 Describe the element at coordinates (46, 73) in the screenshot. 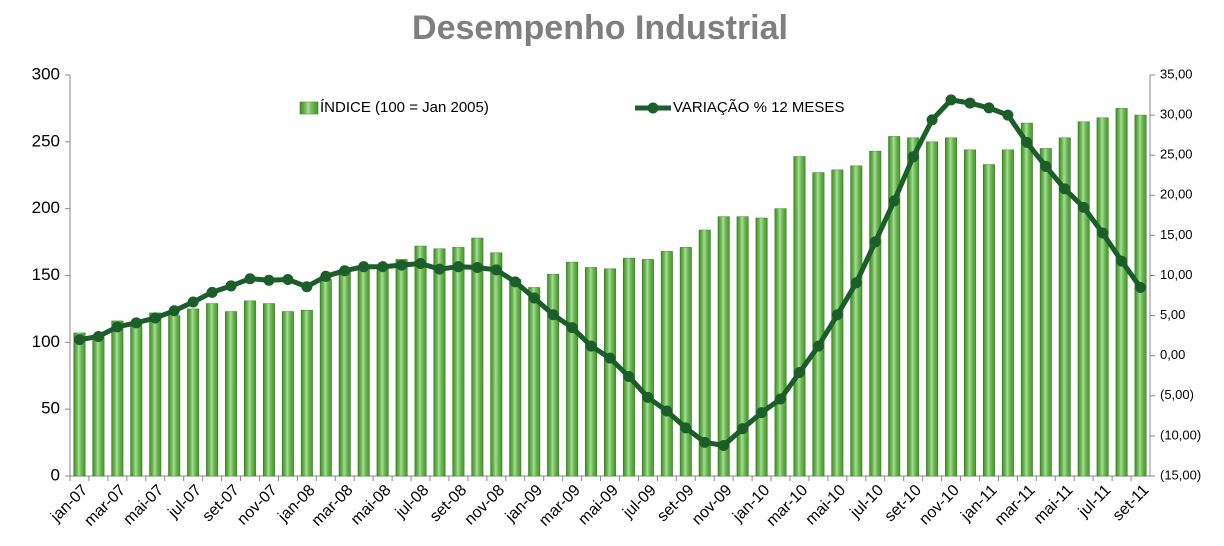

I see `y-tick-label: 300` at that location.